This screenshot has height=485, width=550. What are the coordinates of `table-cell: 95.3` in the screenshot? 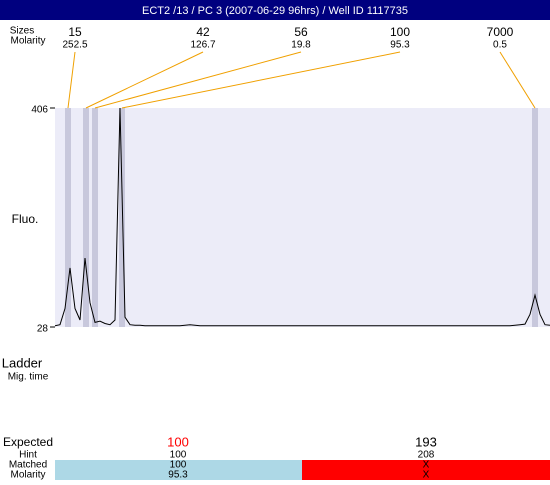 It's located at (178, 475).